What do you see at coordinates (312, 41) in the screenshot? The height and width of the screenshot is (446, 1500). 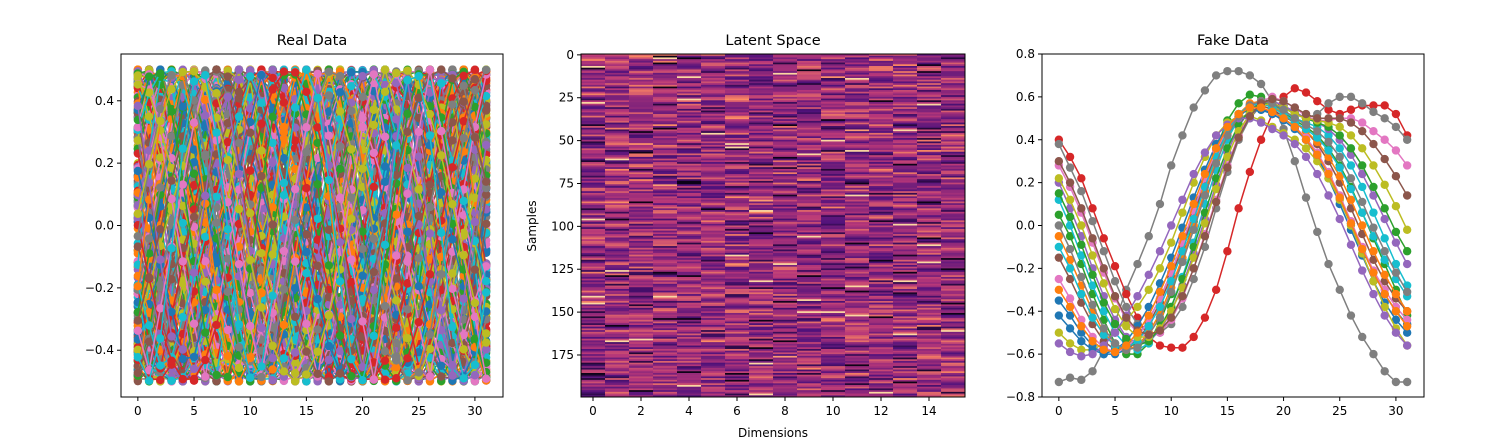 I see `title-real-data: Real Data` at bounding box center [312, 41].